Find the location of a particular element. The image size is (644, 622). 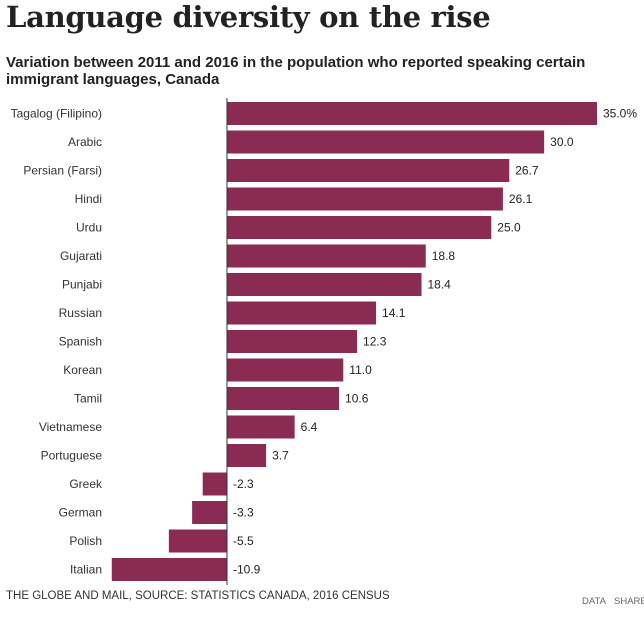

category-label-tagalog-filipino: Tagalog (Filipino) is located at coordinates (56, 114).